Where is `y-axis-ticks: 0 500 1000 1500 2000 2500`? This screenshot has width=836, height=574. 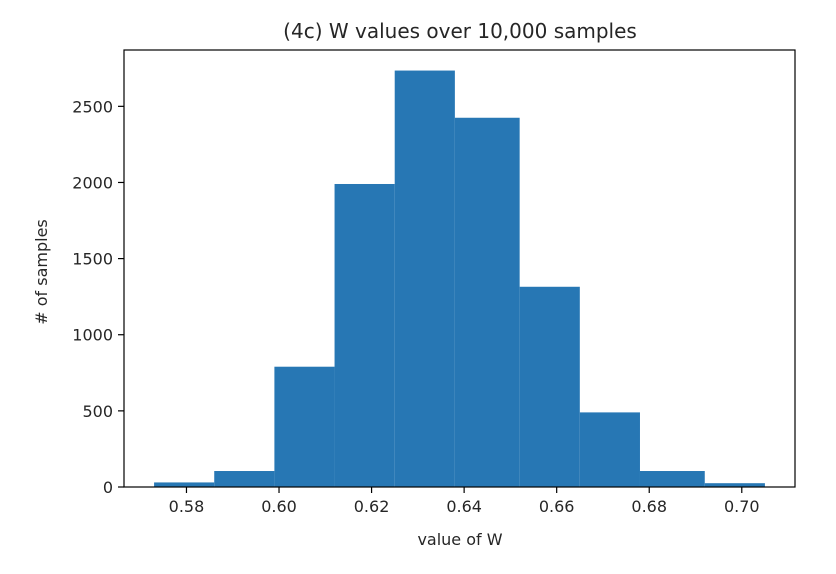 y-axis-ticks: 0 500 1000 1500 2000 2500 is located at coordinates (98, 297).